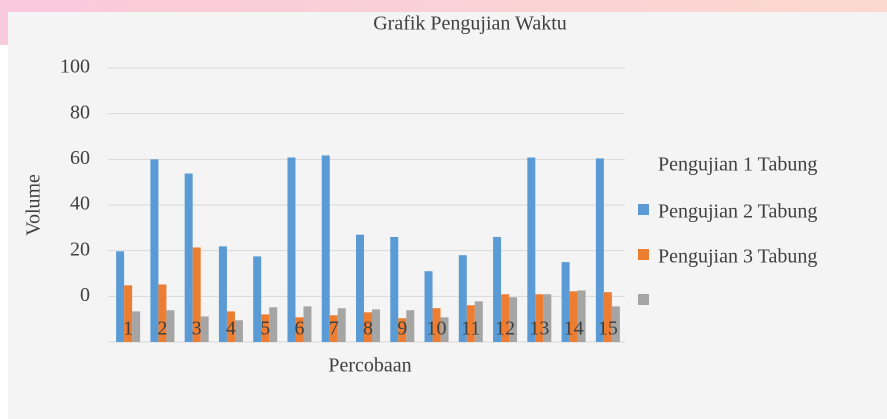 This screenshot has width=887, height=419. I want to click on x-tick-label: 6, so click(299, 329).